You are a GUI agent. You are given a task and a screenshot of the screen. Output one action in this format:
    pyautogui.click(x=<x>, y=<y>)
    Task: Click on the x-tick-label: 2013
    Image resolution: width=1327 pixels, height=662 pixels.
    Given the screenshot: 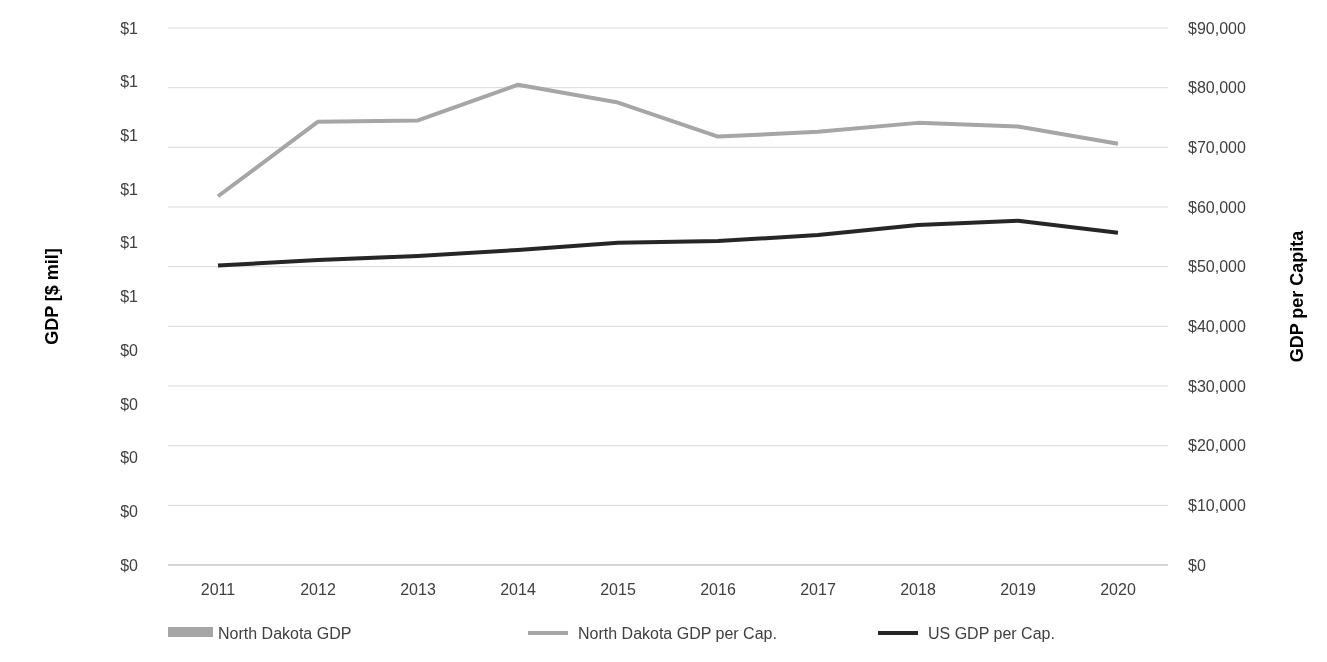 What is the action you would take?
    pyautogui.click(x=418, y=589)
    